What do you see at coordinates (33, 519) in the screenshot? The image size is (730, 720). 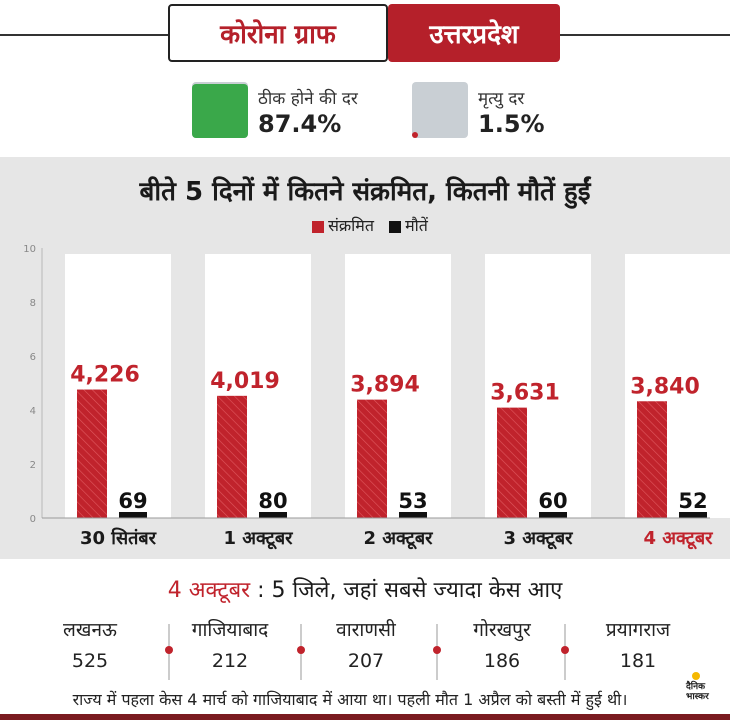 I see `y-tick-label: 0` at bounding box center [33, 519].